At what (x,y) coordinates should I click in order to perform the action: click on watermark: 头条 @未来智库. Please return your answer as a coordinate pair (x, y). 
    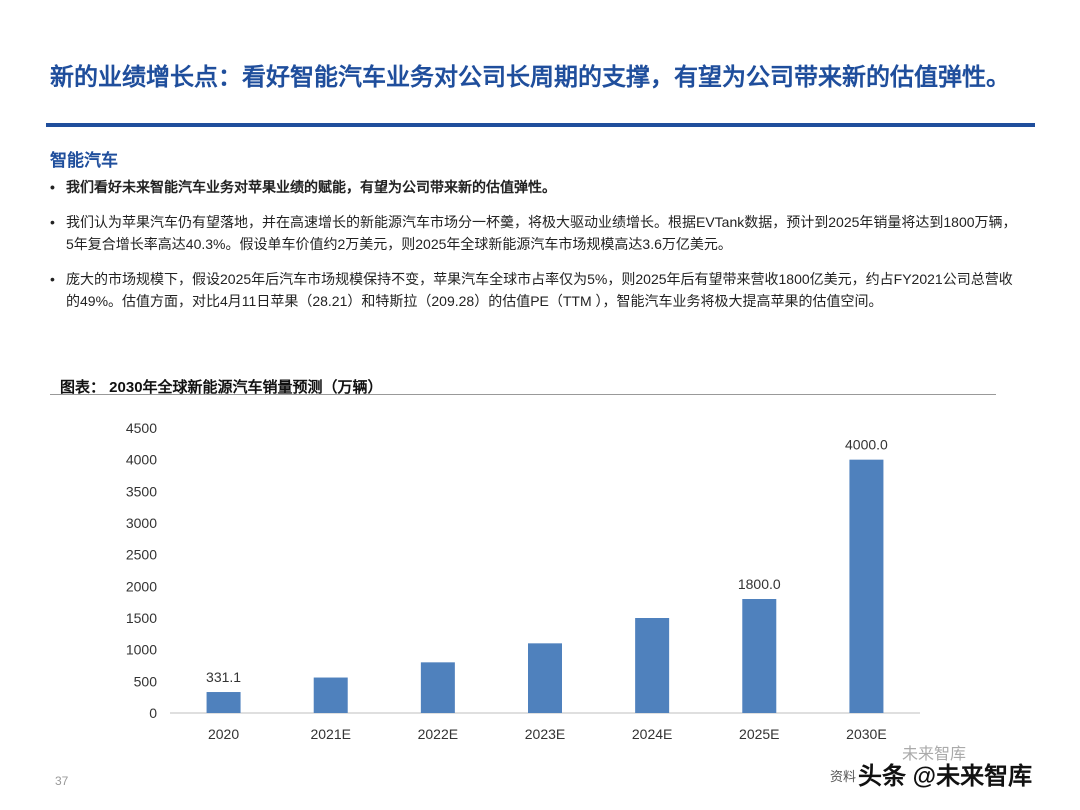
    Looking at the image, I should click on (945, 776).